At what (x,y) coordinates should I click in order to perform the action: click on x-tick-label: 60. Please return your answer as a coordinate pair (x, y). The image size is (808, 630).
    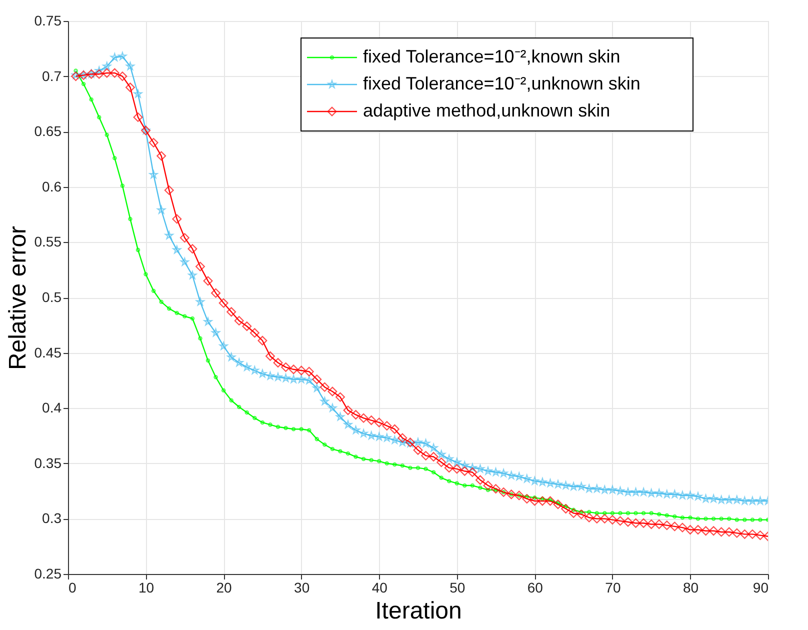
    Looking at the image, I should click on (535, 588).